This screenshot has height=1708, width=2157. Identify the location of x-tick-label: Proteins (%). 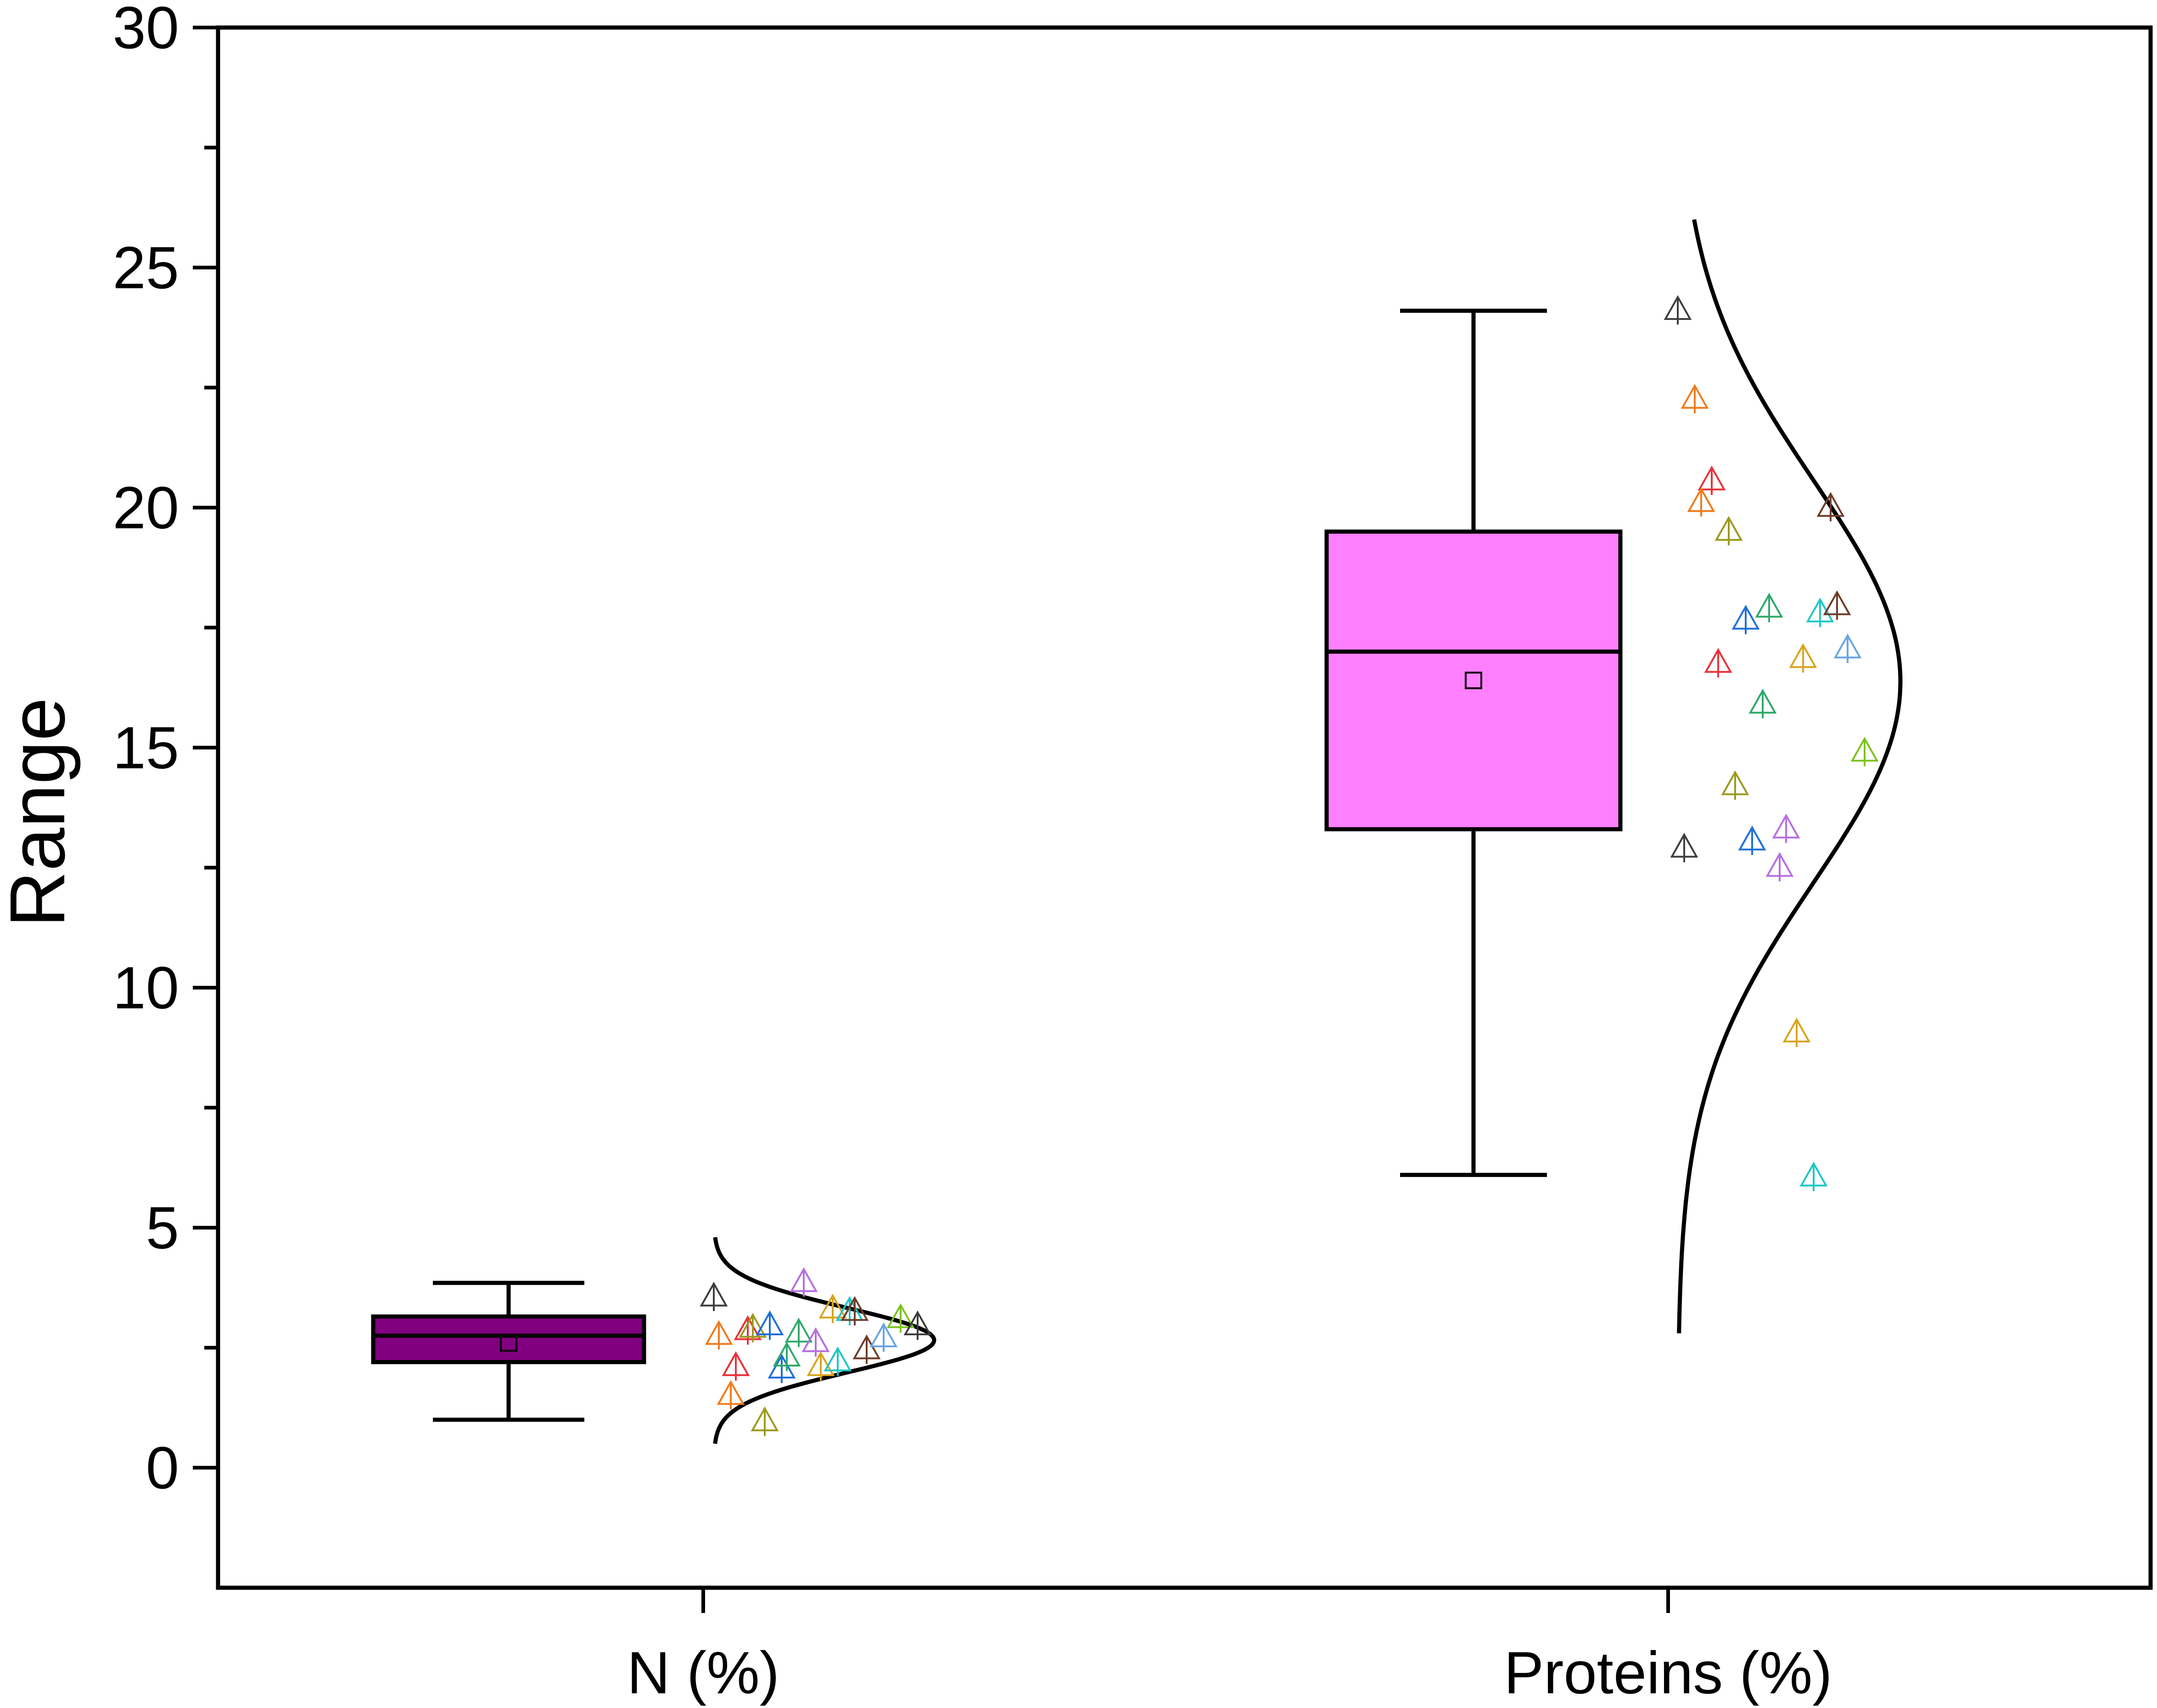
(1668, 1672).